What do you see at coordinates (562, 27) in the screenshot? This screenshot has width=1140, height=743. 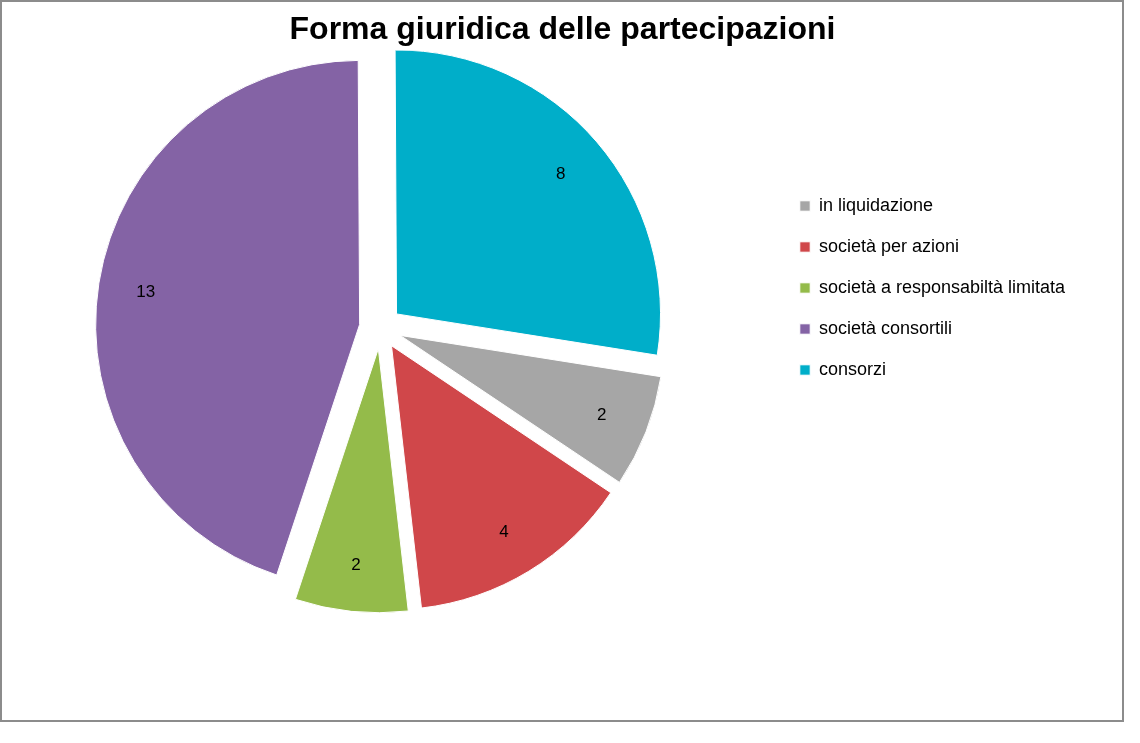 I see `chart-title: Forma giuridica delle partecipazioni` at bounding box center [562, 27].